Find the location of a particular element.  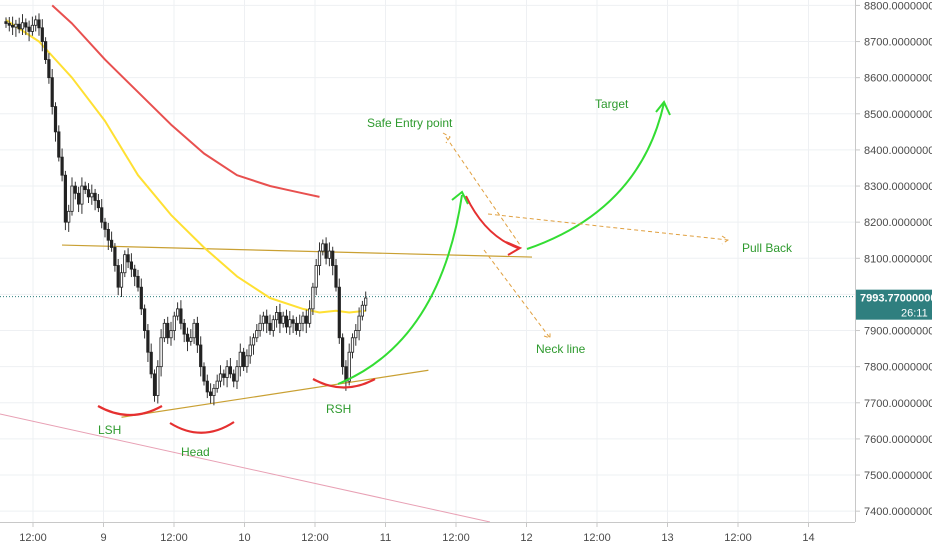

annotation-neck-line: Neck line is located at coordinates (561, 349).